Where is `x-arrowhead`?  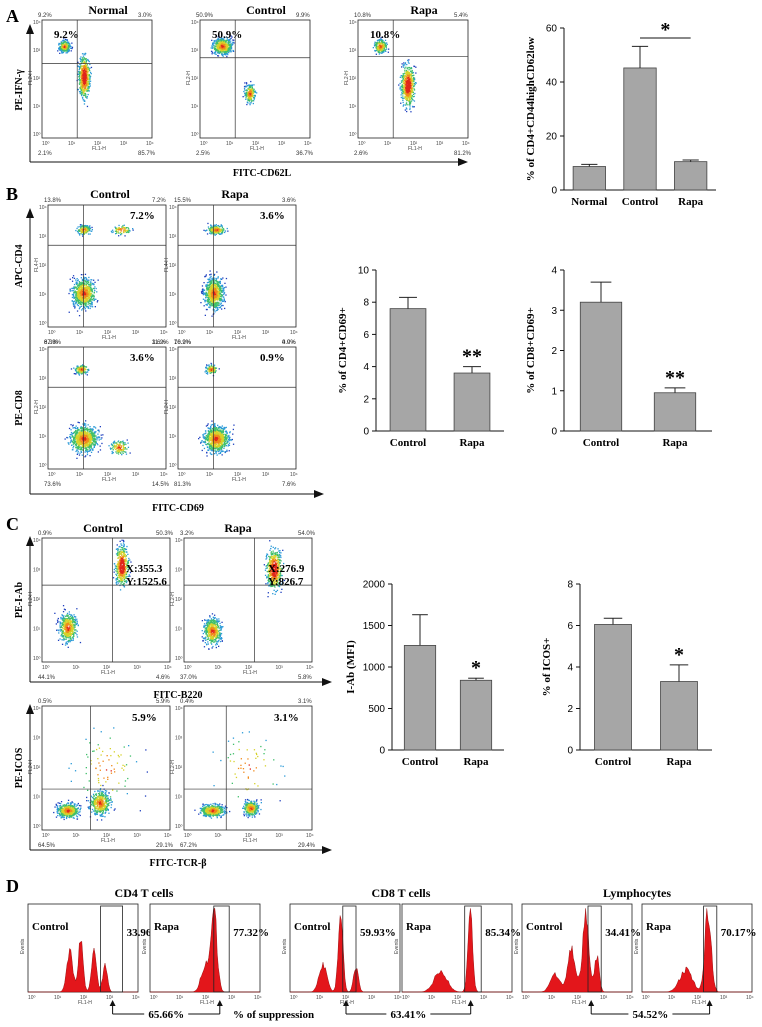
x-arrowhead is located at coordinates (463, 162).